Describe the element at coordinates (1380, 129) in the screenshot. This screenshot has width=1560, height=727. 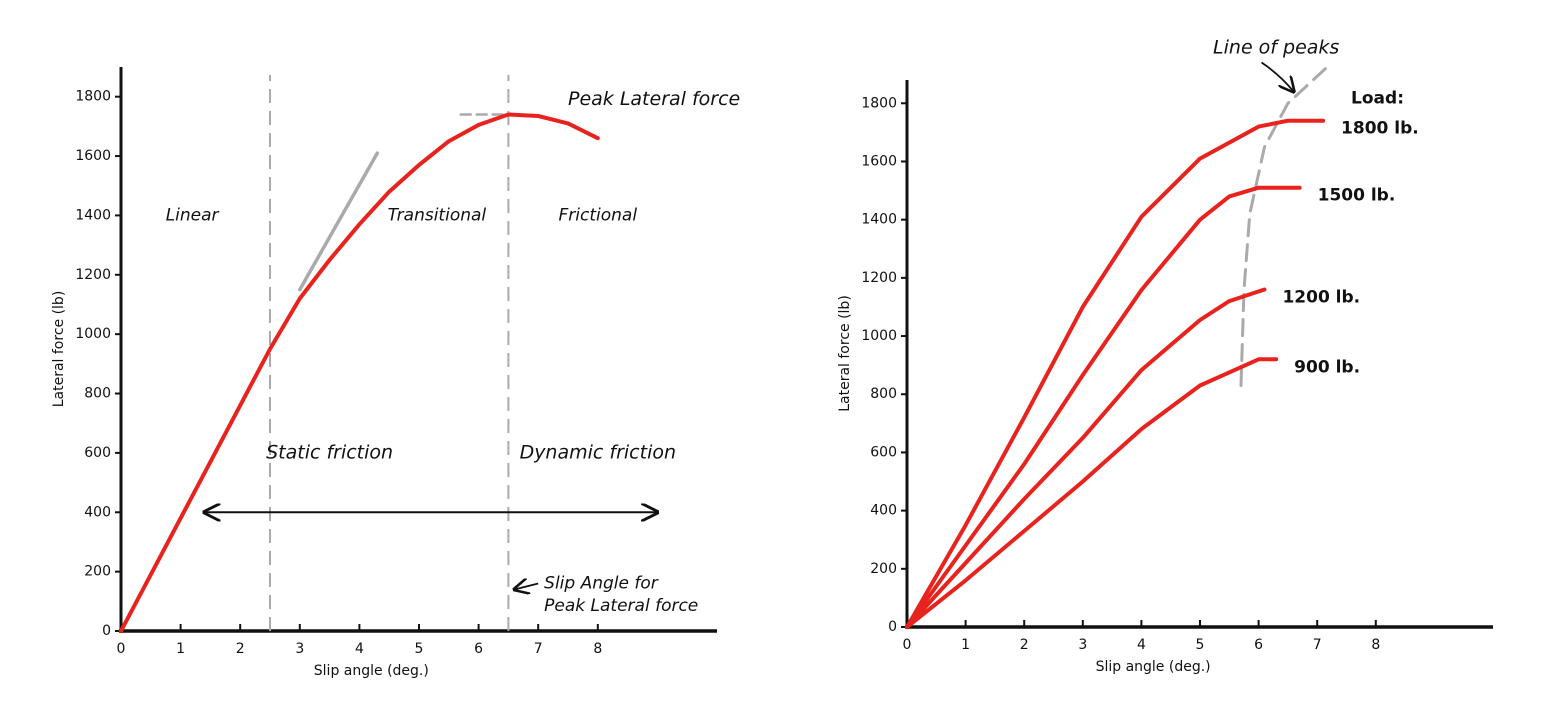
I see `series-label: 1800 lb.` at that location.